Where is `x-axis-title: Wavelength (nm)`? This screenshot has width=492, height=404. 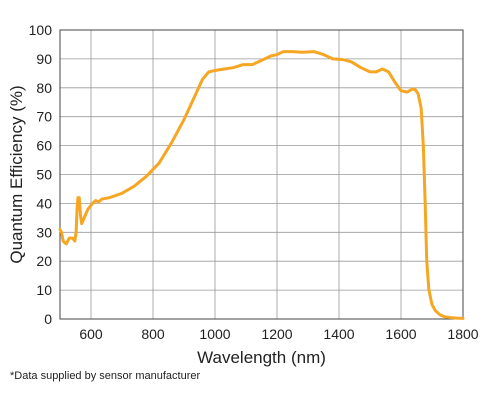
x-axis-title: Wavelength (nm) is located at coordinates (261, 357).